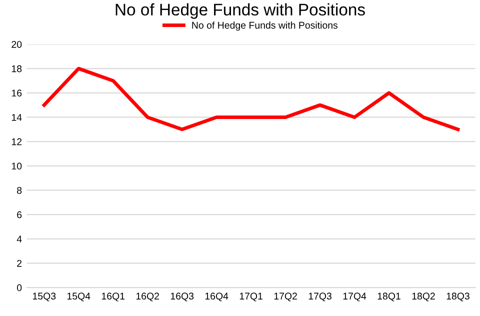 The image size is (480, 316). What do you see at coordinates (240, 11) in the screenshot?
I see `chart-title: No of Hedge Funds with Positions` at bounding box center [240, 11].